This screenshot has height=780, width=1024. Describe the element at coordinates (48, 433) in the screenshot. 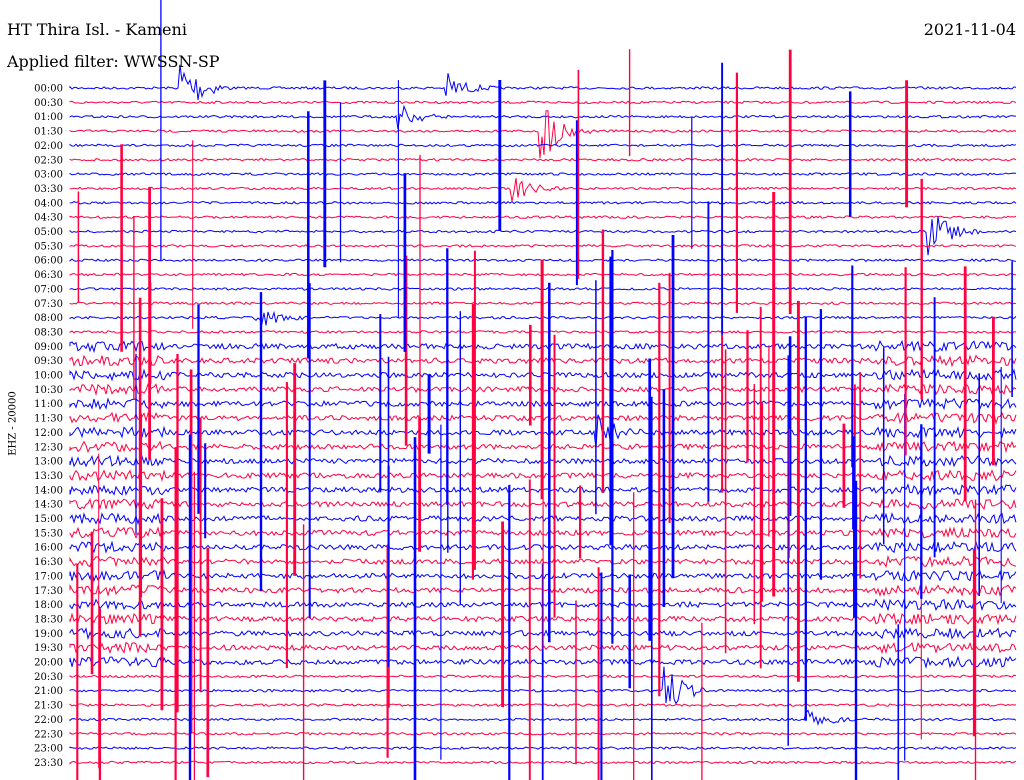

I see `time-label: 12:00` at that location.